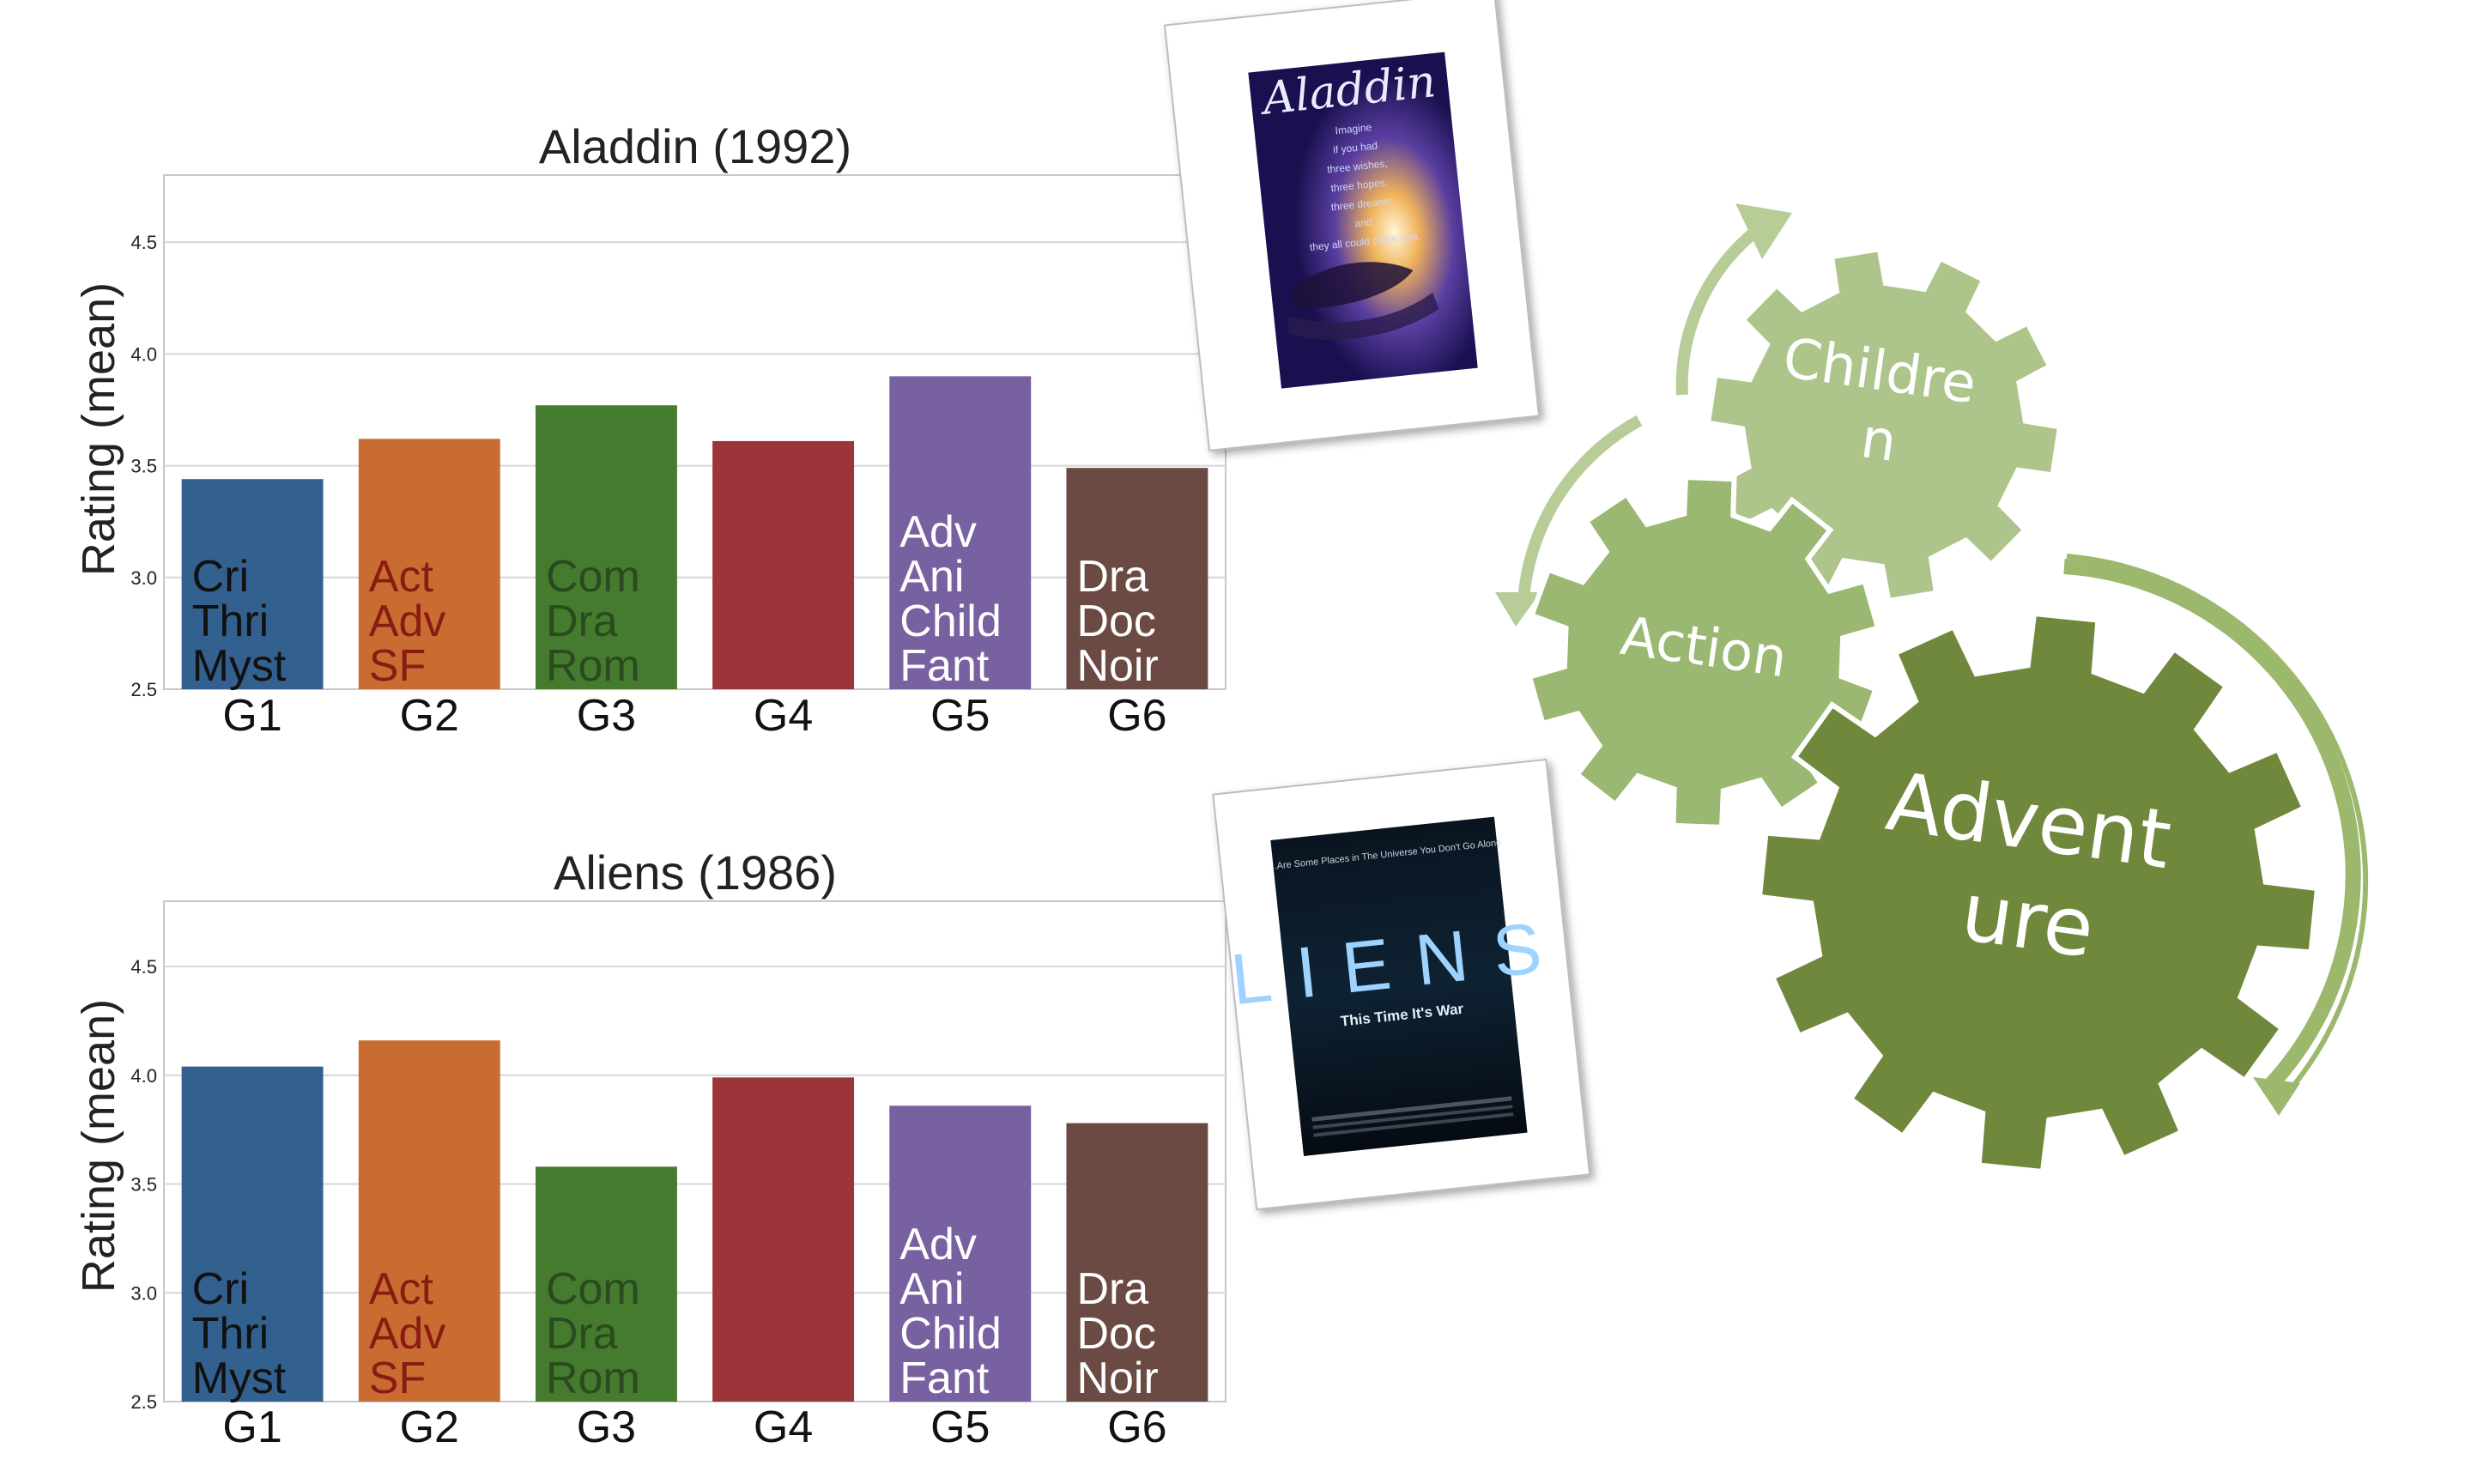 This screenshot has height=1484, width=2471. I want to click on hands-shape, so click(1363, 316).